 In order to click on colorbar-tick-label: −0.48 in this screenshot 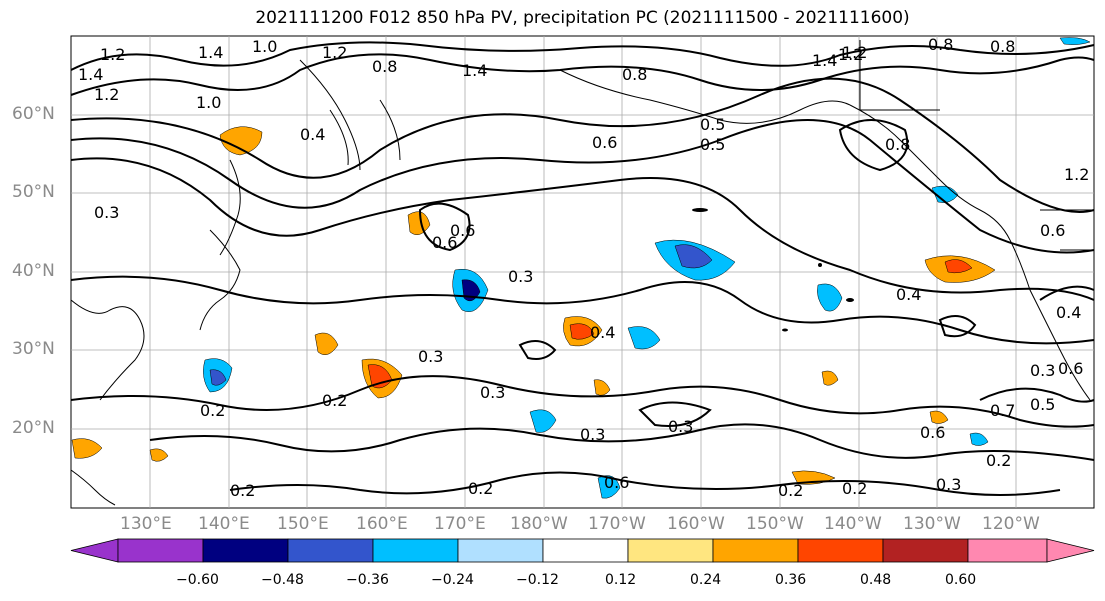, I will do `click(282, 580)`.